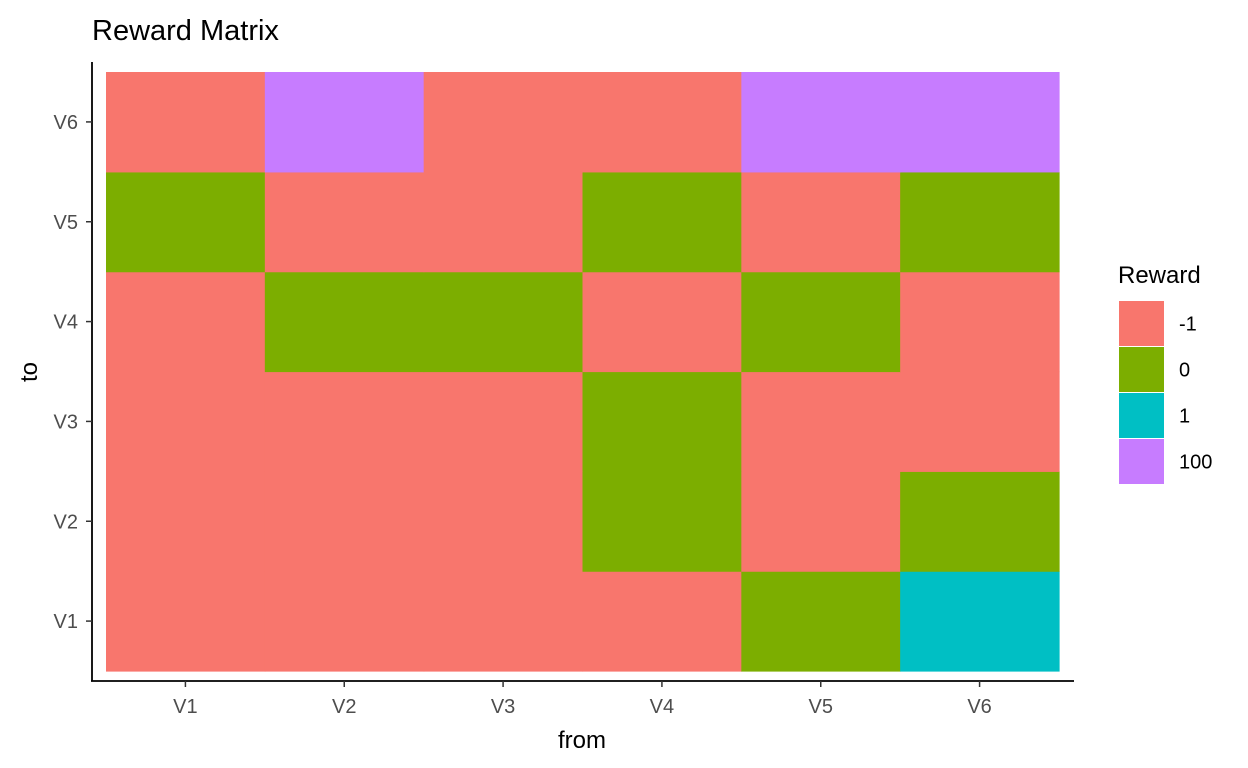 The width and height of the screenshot is (1248, 768). I want to click on heatmap-cell-V5-V1, so click(821, 621).